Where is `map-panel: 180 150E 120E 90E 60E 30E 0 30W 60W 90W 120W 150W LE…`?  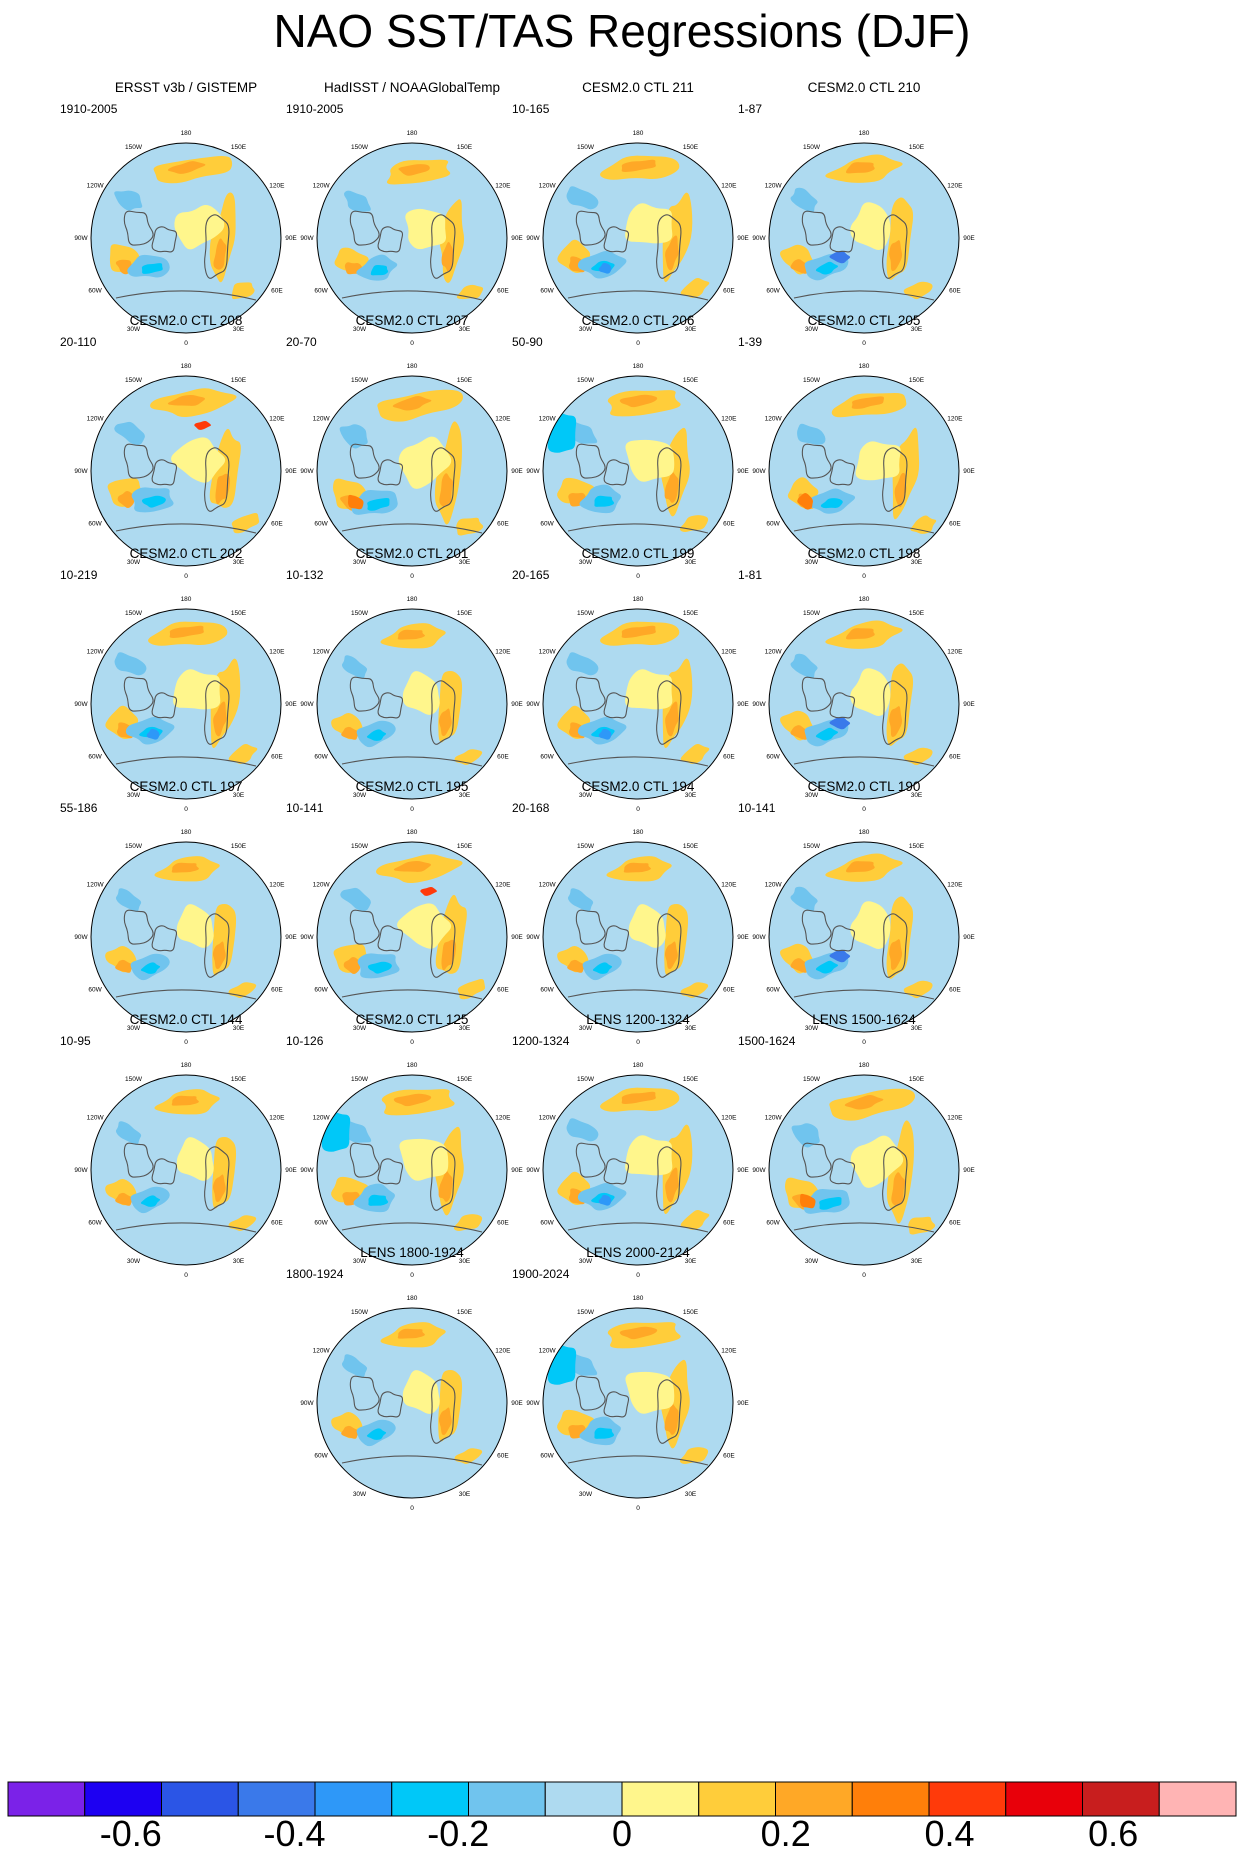
map-panel: 180 150E 120E 90E 60E 30E 0 30W 60W 90W 120W 150W LE… is located at coordinates (412, 1379).